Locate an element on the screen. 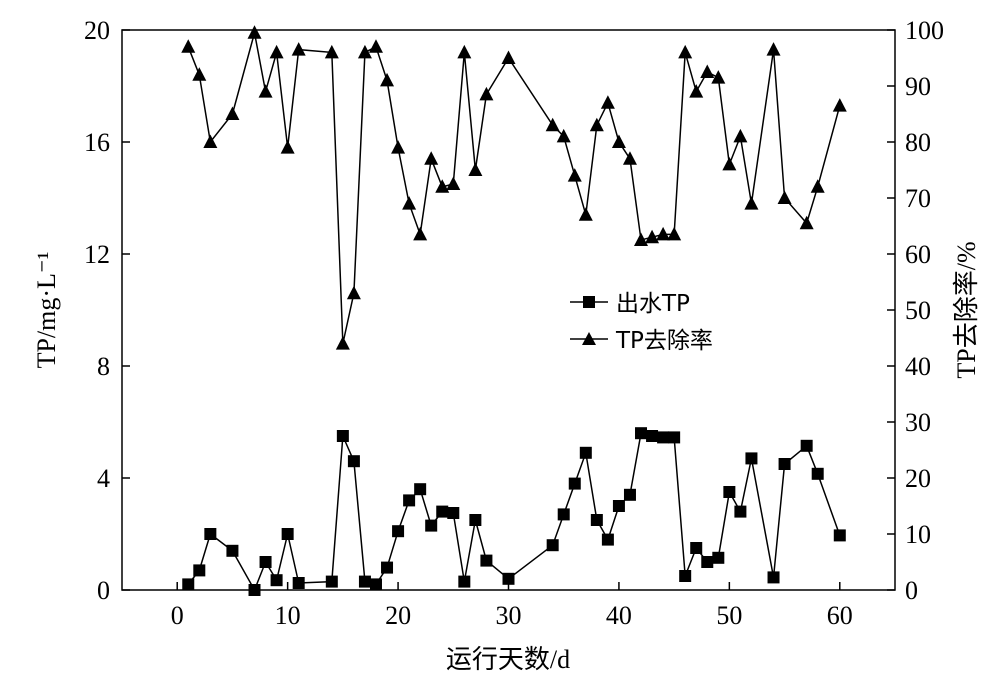  y-left-tick-label: 0 is located at coordinates (103, 590).